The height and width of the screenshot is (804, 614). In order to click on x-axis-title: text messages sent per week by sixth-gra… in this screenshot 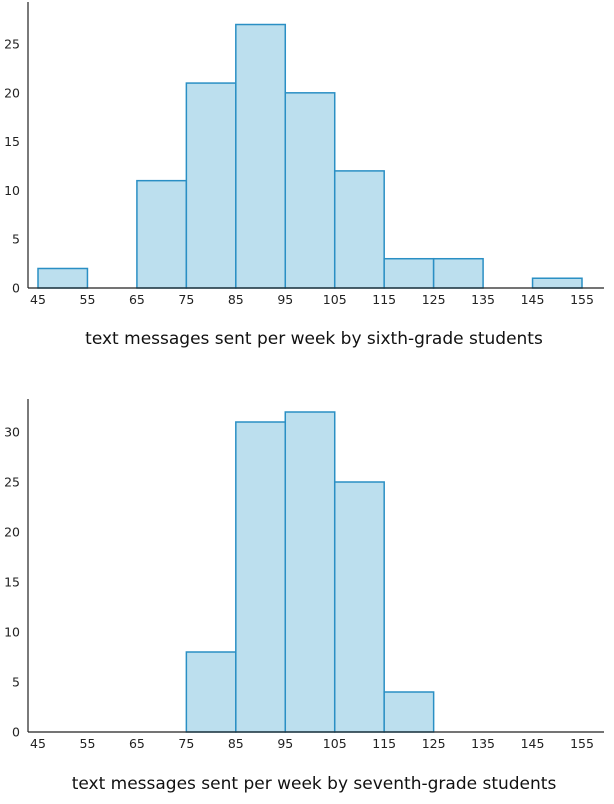, I will do `click(314, 339)`.